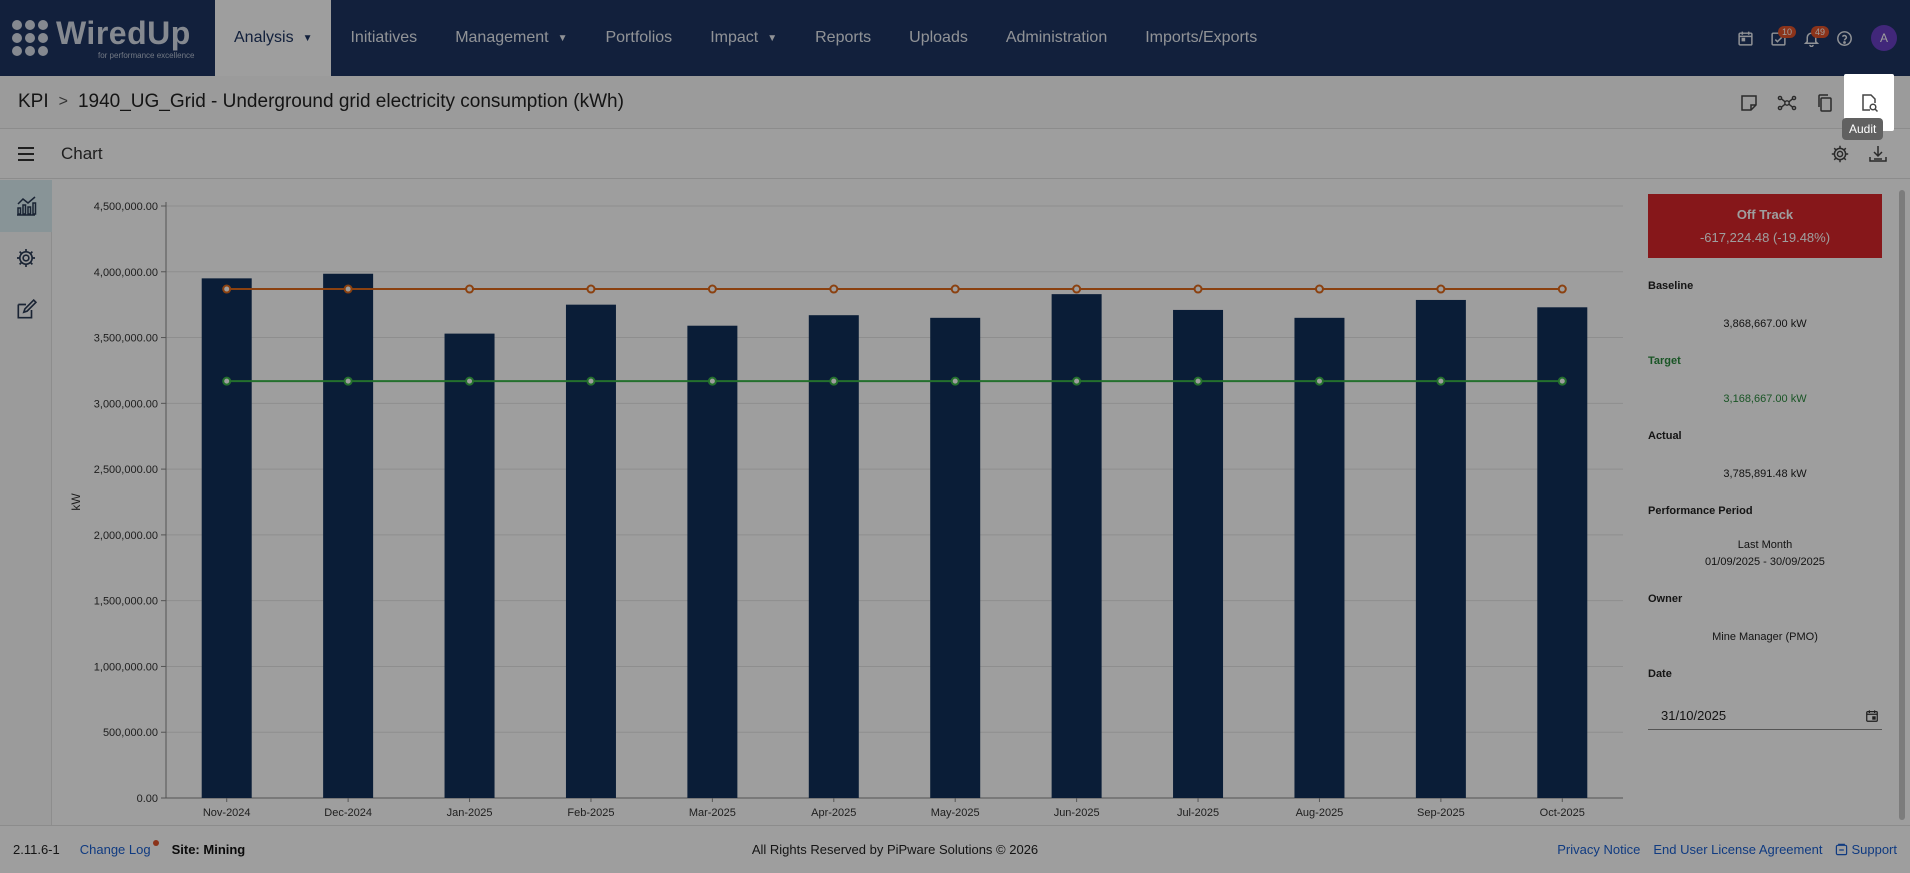 This screenshot has width=1910, height=873. What do you see at coordinates (955, 813) in the screenshot?
I see `x-tick-label: May-2025` at bounding box center [955, 813].